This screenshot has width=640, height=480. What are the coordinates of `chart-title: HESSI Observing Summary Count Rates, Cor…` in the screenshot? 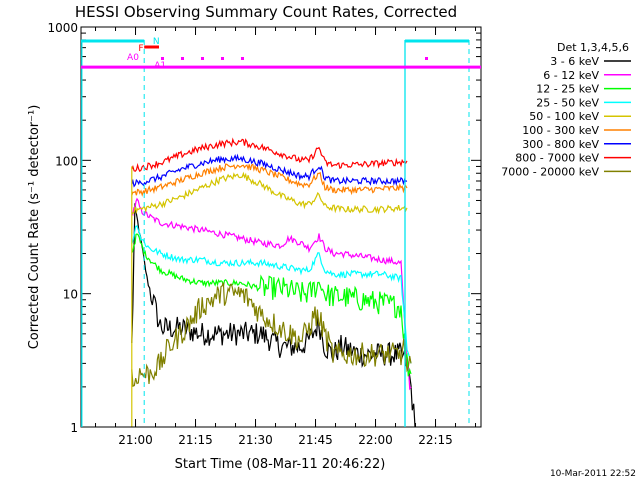 It's located at (266, 12).